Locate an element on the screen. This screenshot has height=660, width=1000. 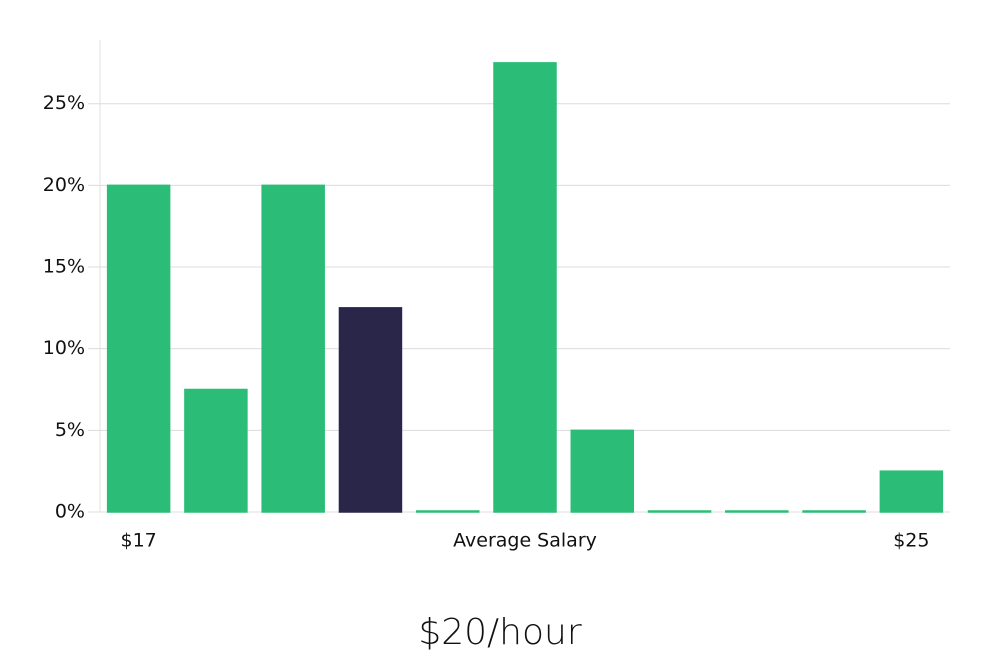
y-tick-label: 15% is located at coordinates (64, 267).